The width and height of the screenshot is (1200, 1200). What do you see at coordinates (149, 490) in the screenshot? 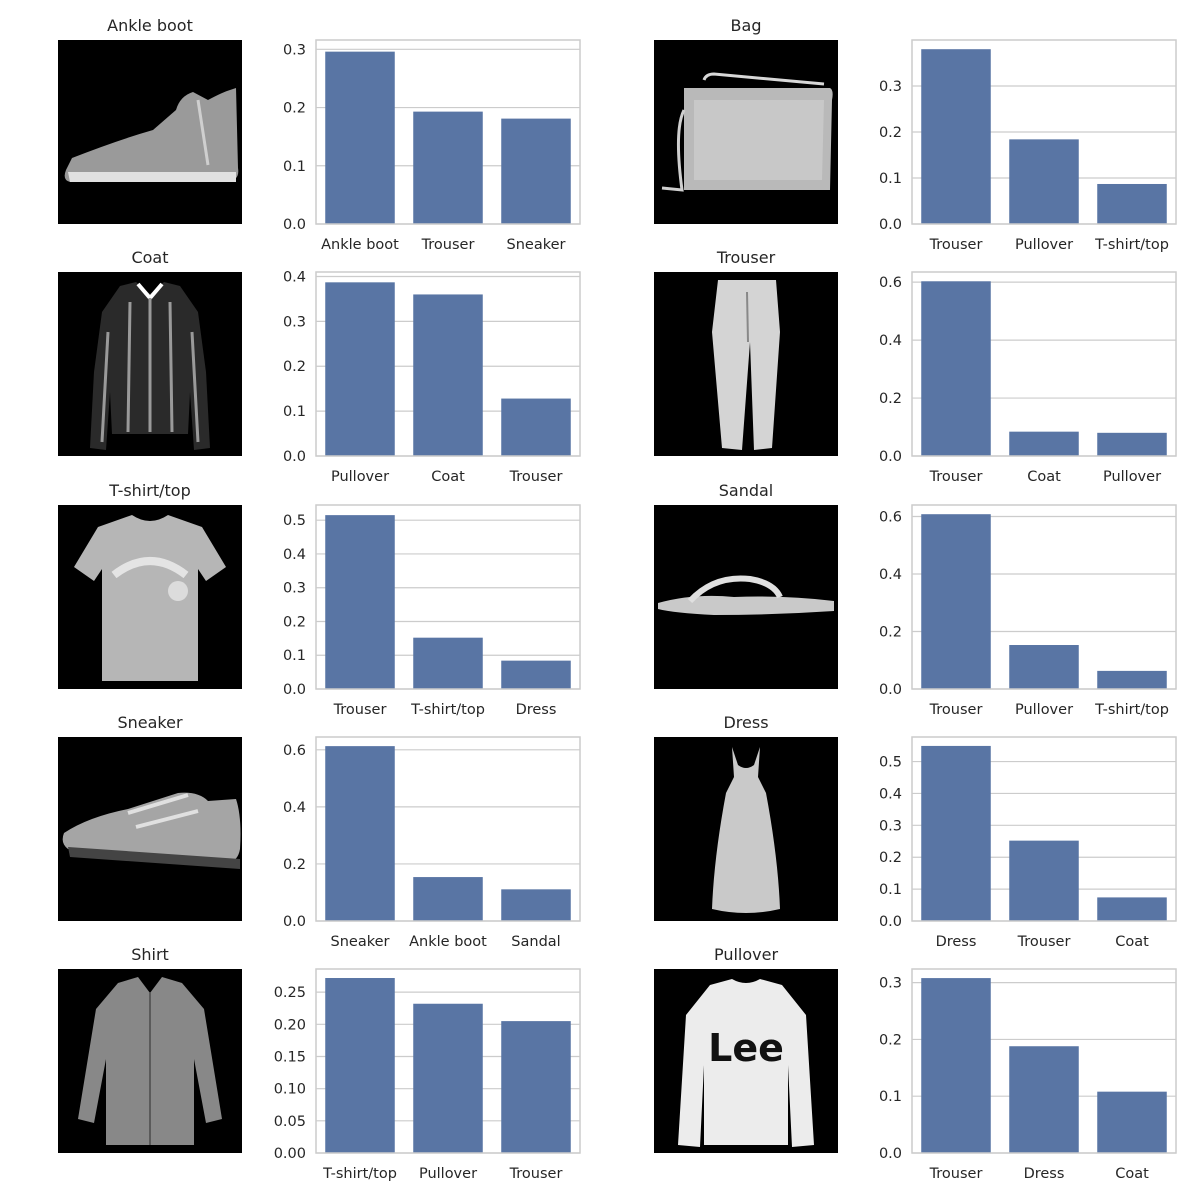
I see `image-title: T-shirt/top` at bounding box center [149, 490].